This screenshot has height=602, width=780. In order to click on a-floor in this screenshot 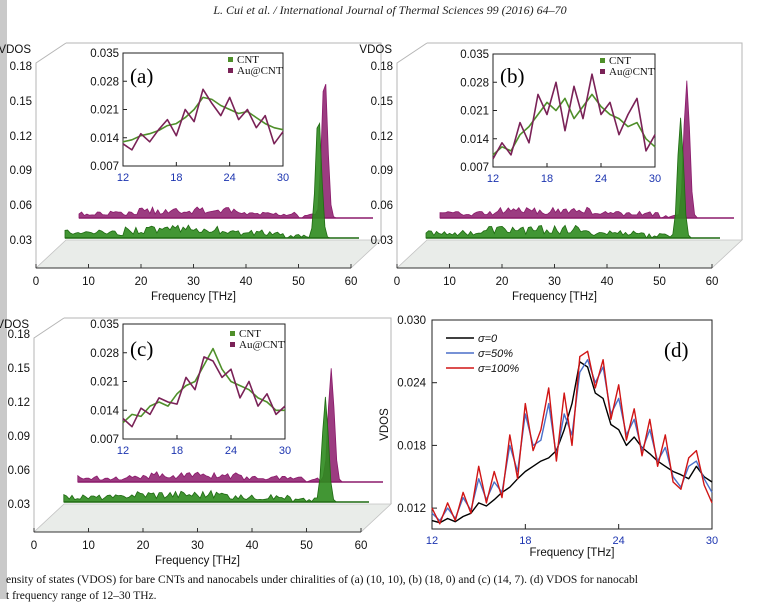, I will do `click(208, 254)`.